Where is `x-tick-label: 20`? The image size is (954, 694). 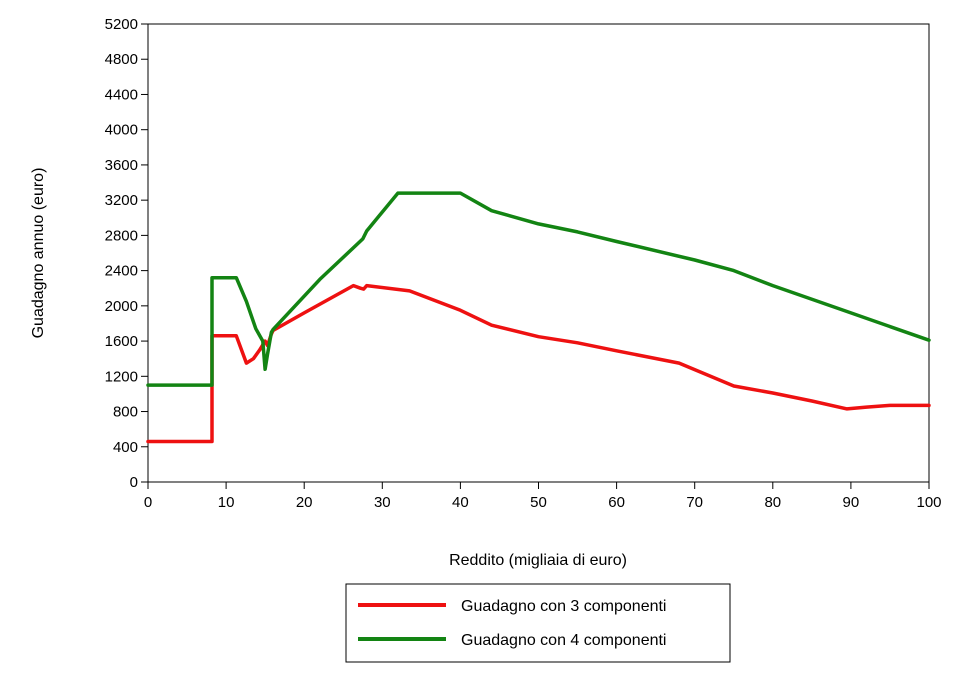 x-tick-label: 20 is located at coordinates (304, 502).